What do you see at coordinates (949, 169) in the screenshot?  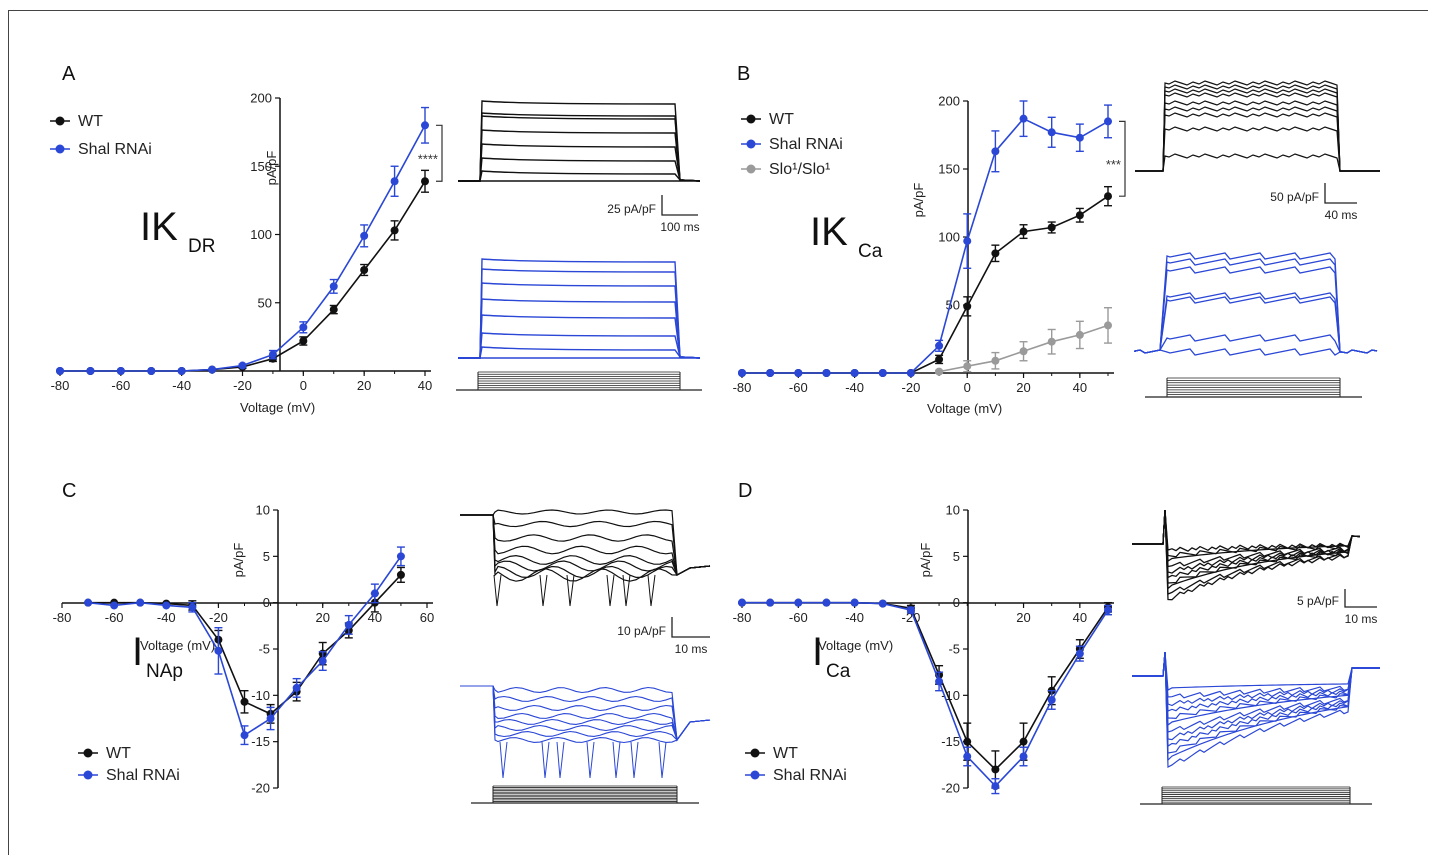 I see `y-tick-label: 150` at bounding box center [949, 169].